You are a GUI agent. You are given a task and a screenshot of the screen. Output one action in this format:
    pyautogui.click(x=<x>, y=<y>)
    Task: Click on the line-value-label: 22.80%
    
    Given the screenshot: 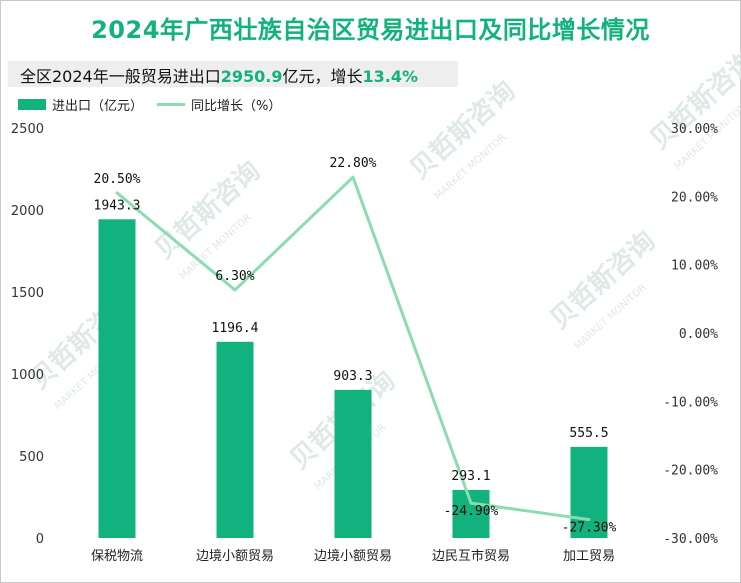 What is the action you would take?
    pyautogui.click(x=353, y=163)
    